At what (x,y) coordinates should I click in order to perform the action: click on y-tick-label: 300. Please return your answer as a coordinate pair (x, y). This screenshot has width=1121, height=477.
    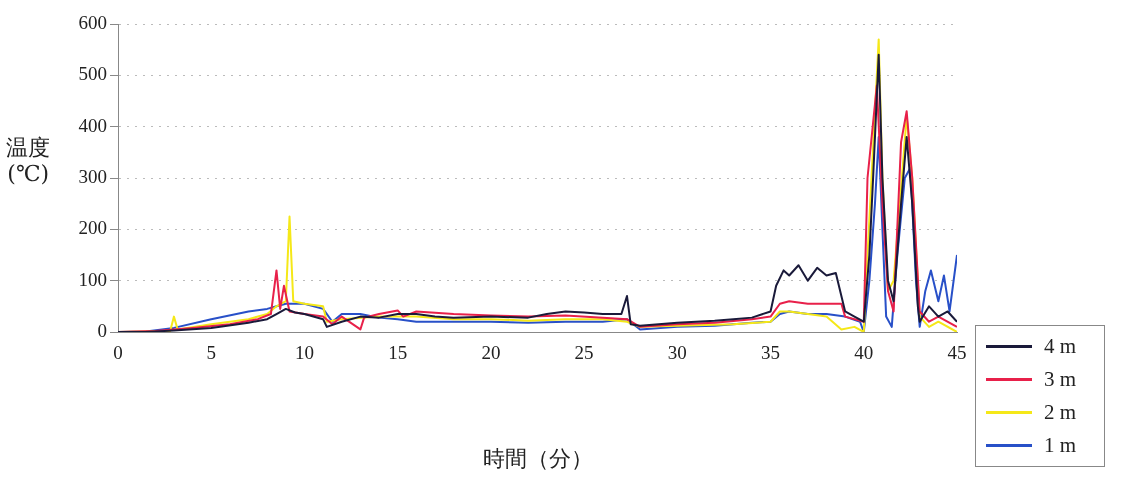
    Looking at the image, I should click on (92, 176).